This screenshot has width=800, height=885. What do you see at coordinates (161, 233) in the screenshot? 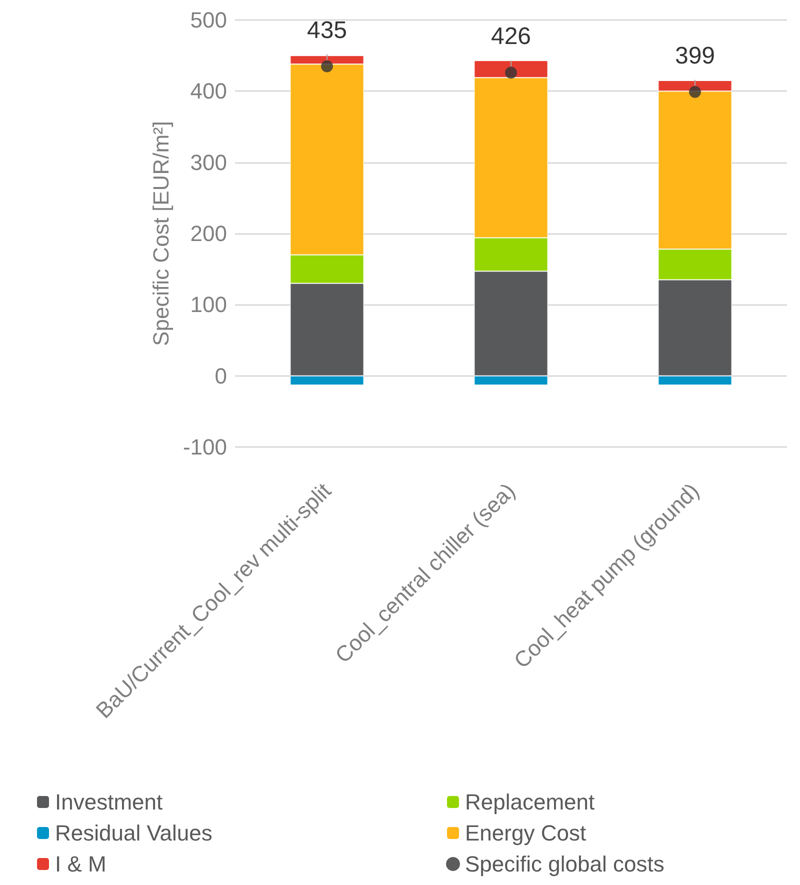
I see `y-axis-title: Specific Cost [EUR/m²]` at bounding box center [161, 233].